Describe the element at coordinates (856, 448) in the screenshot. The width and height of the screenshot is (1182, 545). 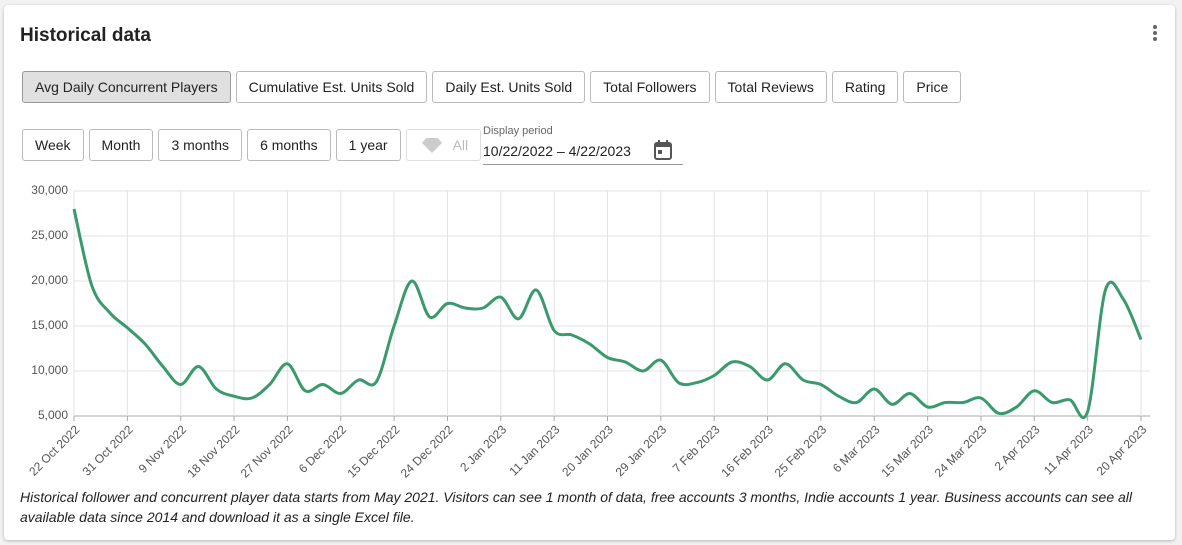
I see `x-tick-label: 6 Mar 2023` at that location.